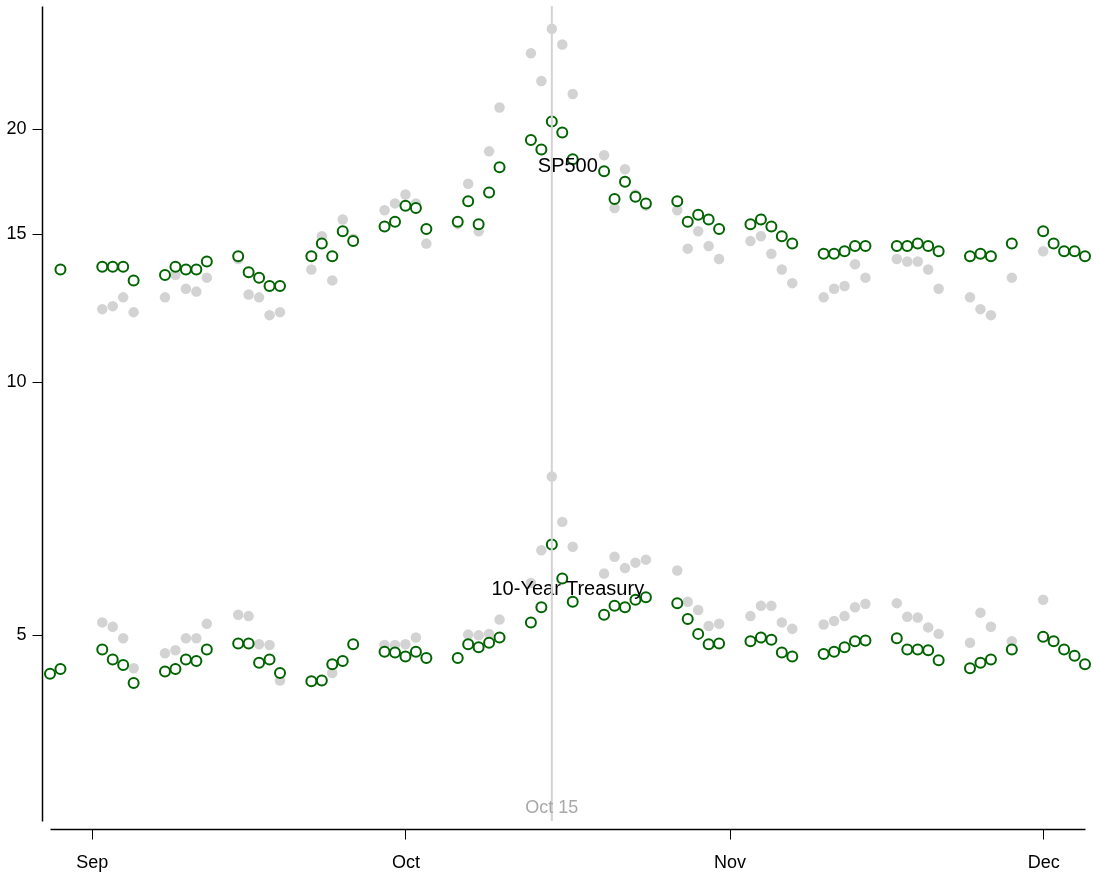  I want to click on series-label: SP500, so click(567, 164).